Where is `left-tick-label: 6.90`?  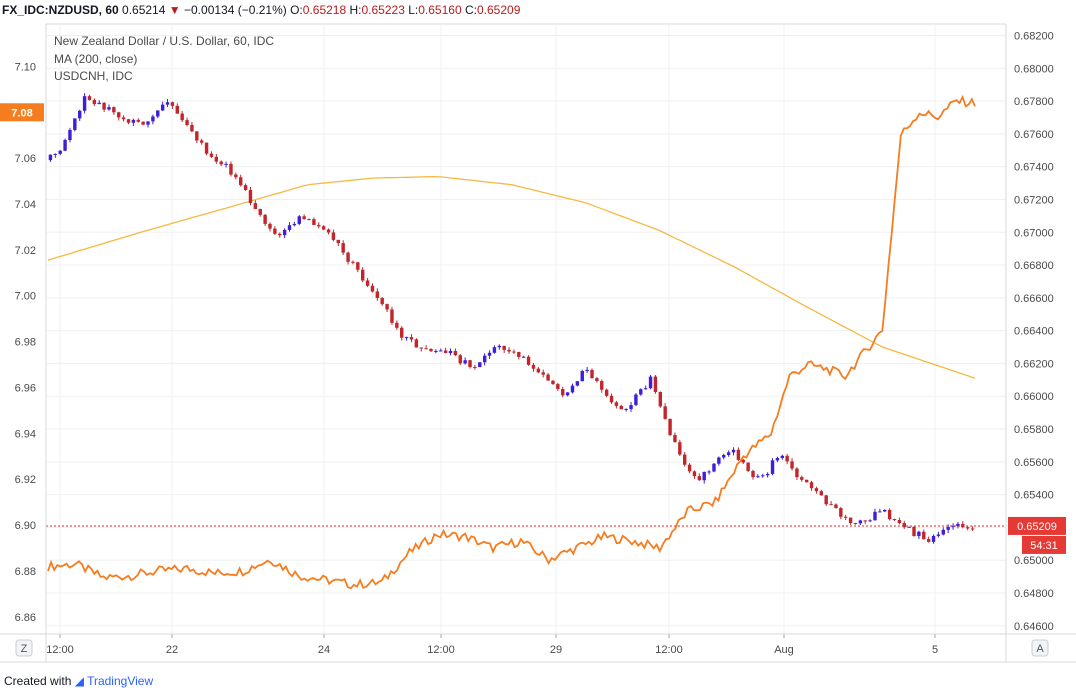 left-tick-label: 6.90 is located at coordinates (25, 526).